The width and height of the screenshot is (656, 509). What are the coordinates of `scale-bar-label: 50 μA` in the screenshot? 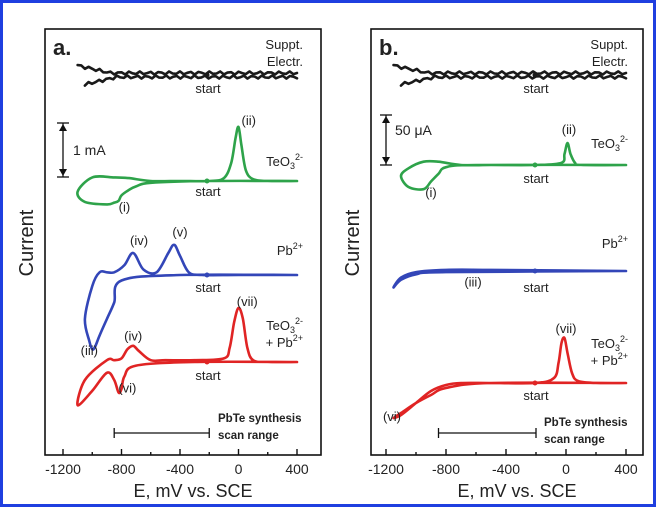 It's located at (414, 130).